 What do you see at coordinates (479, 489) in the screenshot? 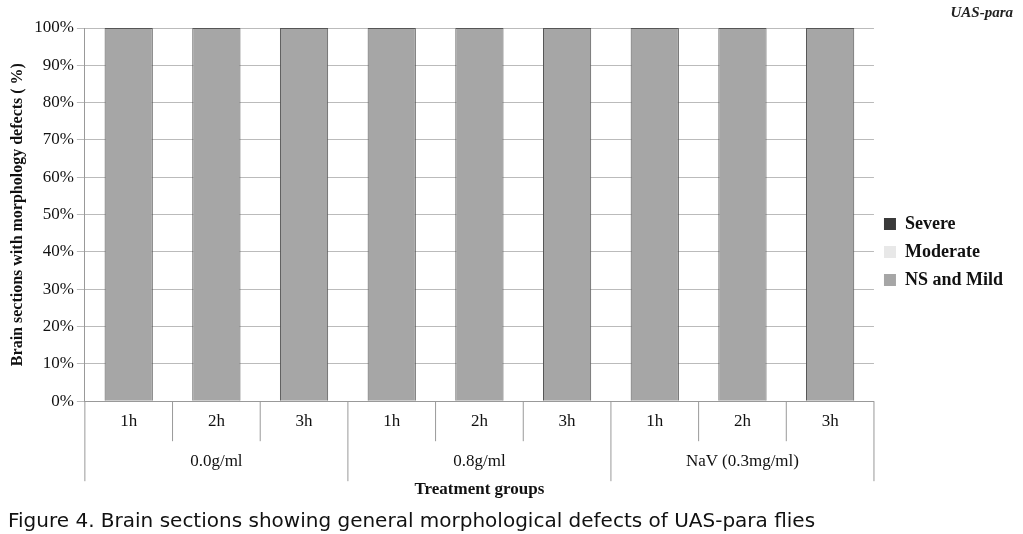
I see `x-axis-title: Treatment groups` at bounding box center [479, 489].